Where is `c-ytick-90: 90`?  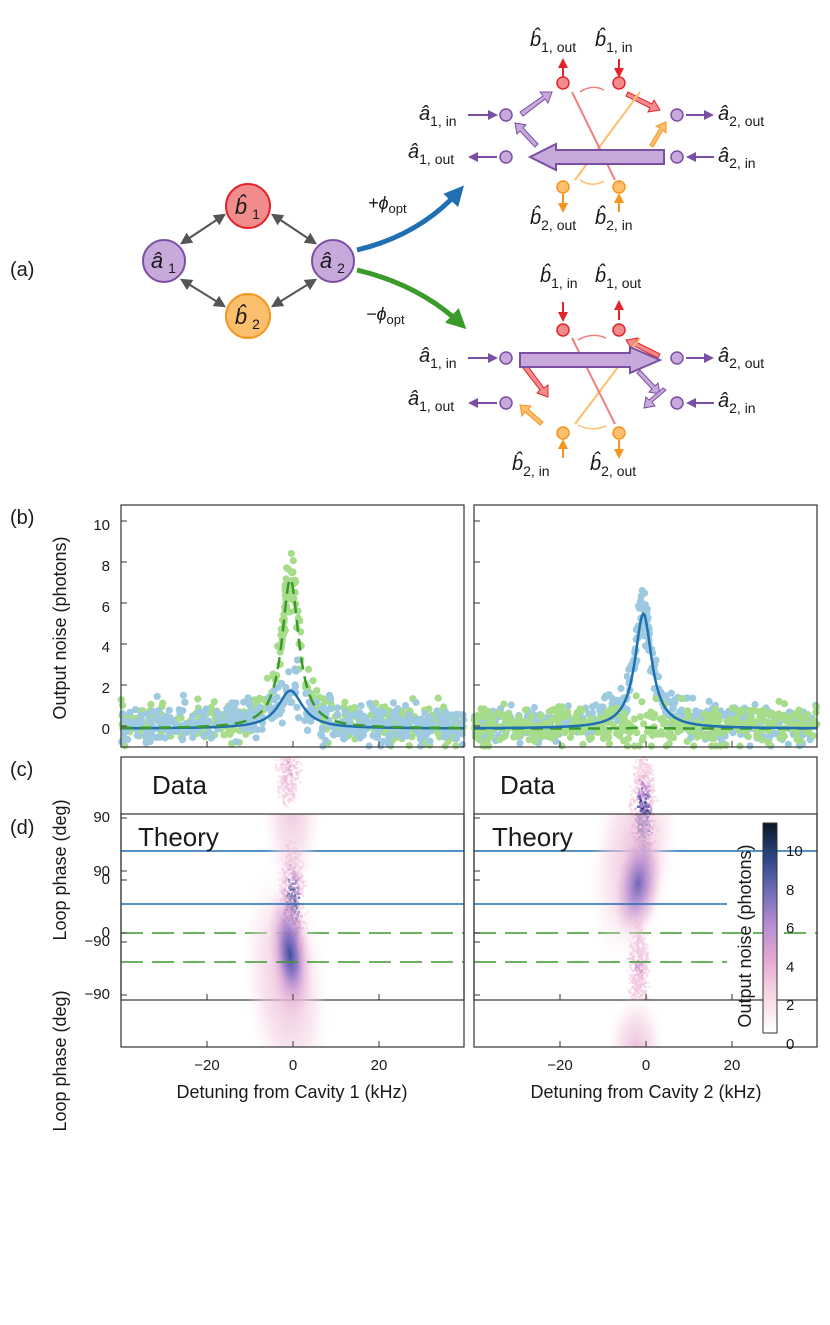
c-ytick-90: 90 is located at coordinates (101, 817).